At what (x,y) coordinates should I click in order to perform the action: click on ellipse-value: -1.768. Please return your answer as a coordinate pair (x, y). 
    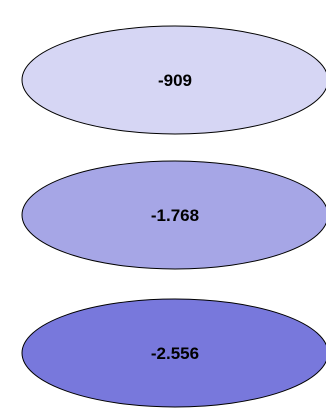
    Looking at the image, I should click on (175, 215).